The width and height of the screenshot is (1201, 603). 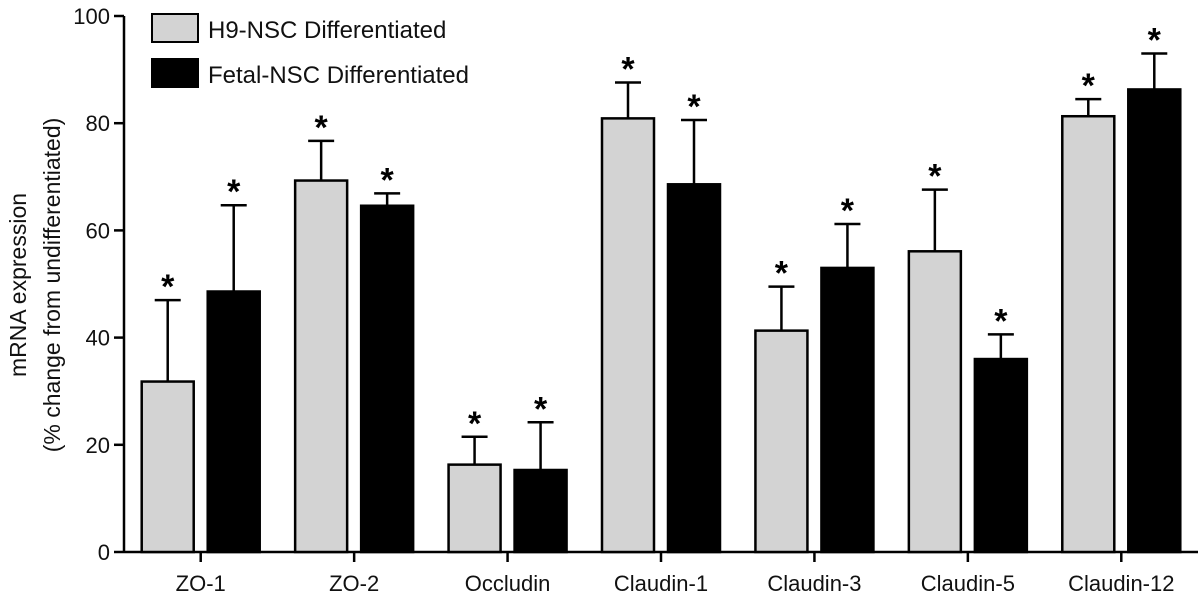 I want to click on x-tick-label: ZO-1, so click(x=201, y=583).